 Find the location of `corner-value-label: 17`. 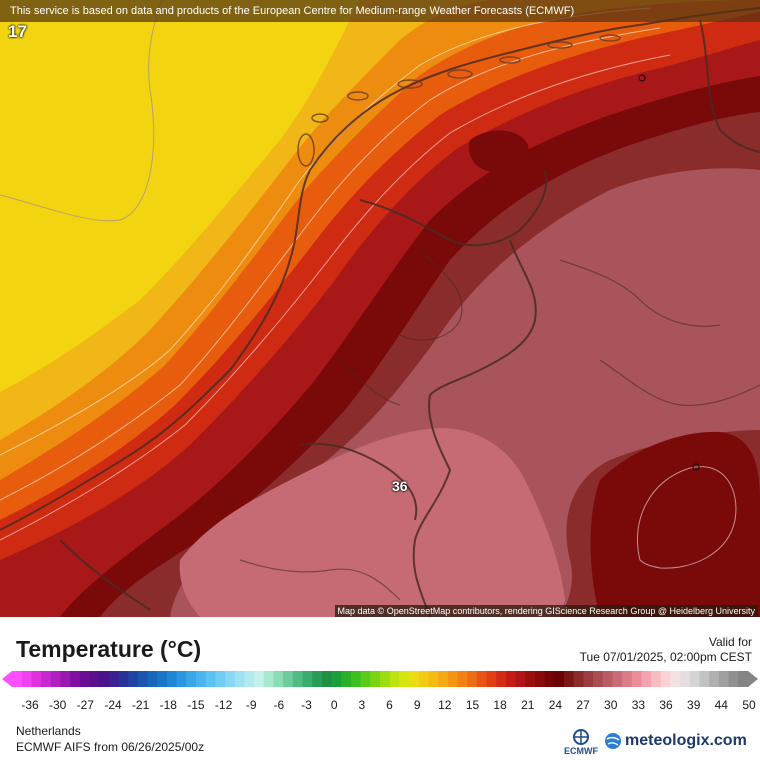

corner-value-label: 17 is located at coordinates (17, 31).